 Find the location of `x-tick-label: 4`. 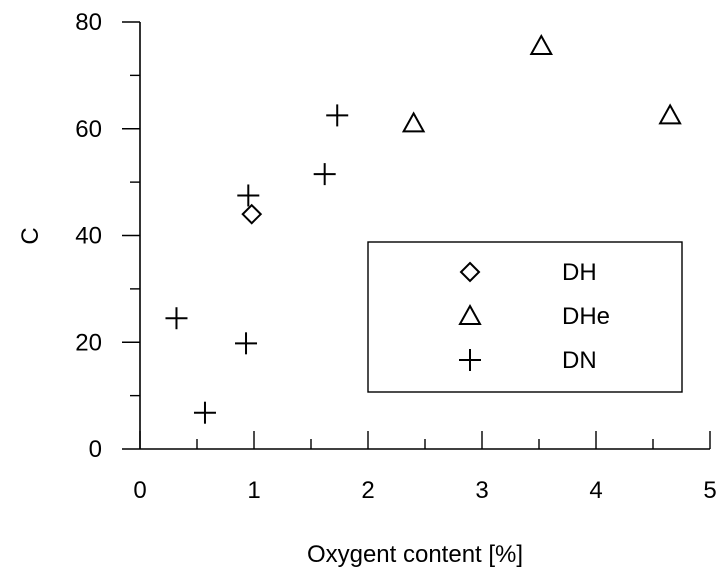

x-tick-label: 4 is located at coordinates (595, 490).